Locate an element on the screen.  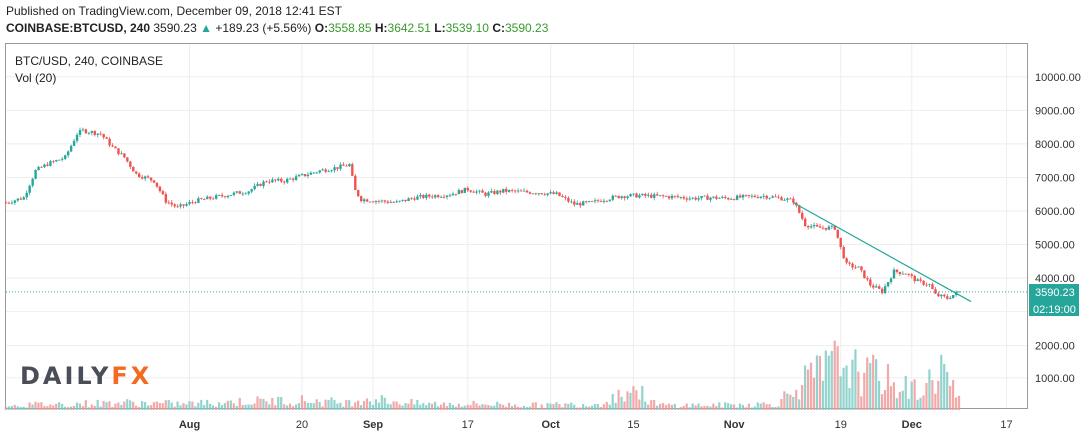
open-label: O: is located at coordinates (321, 28).